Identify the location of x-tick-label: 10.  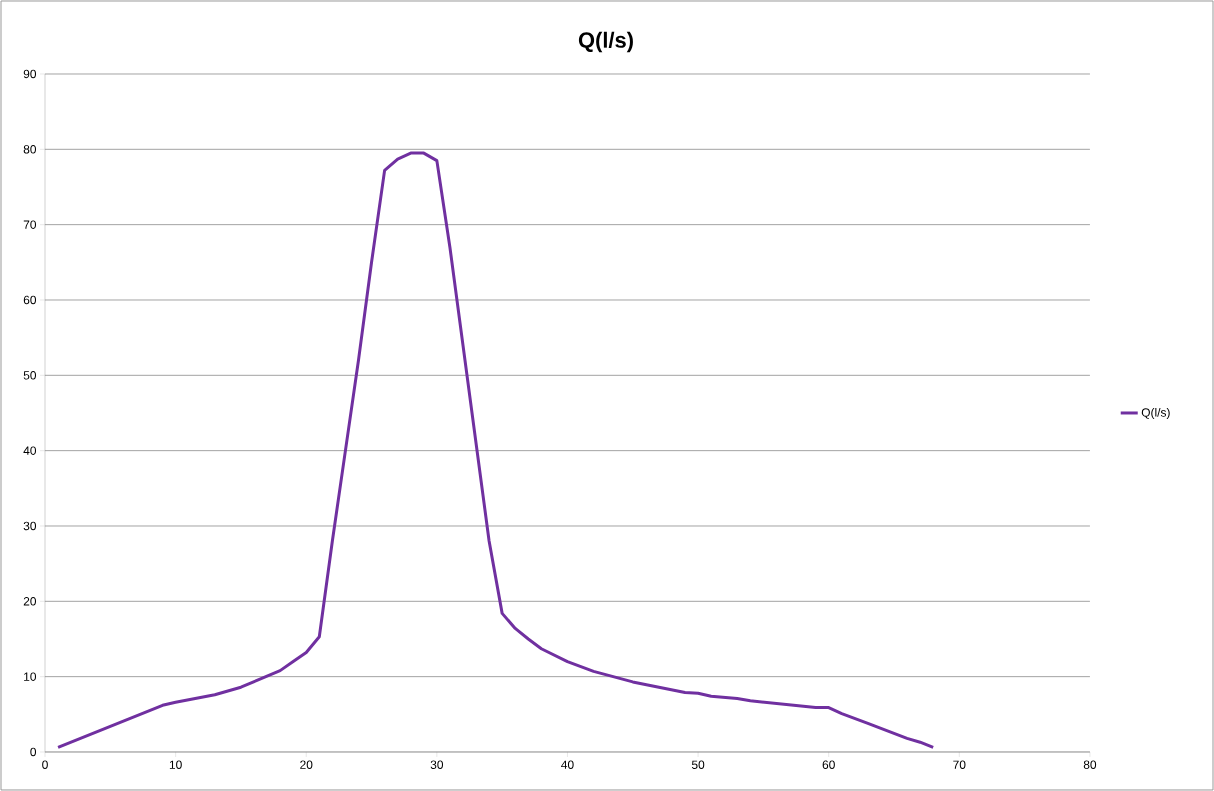
(175, 764).